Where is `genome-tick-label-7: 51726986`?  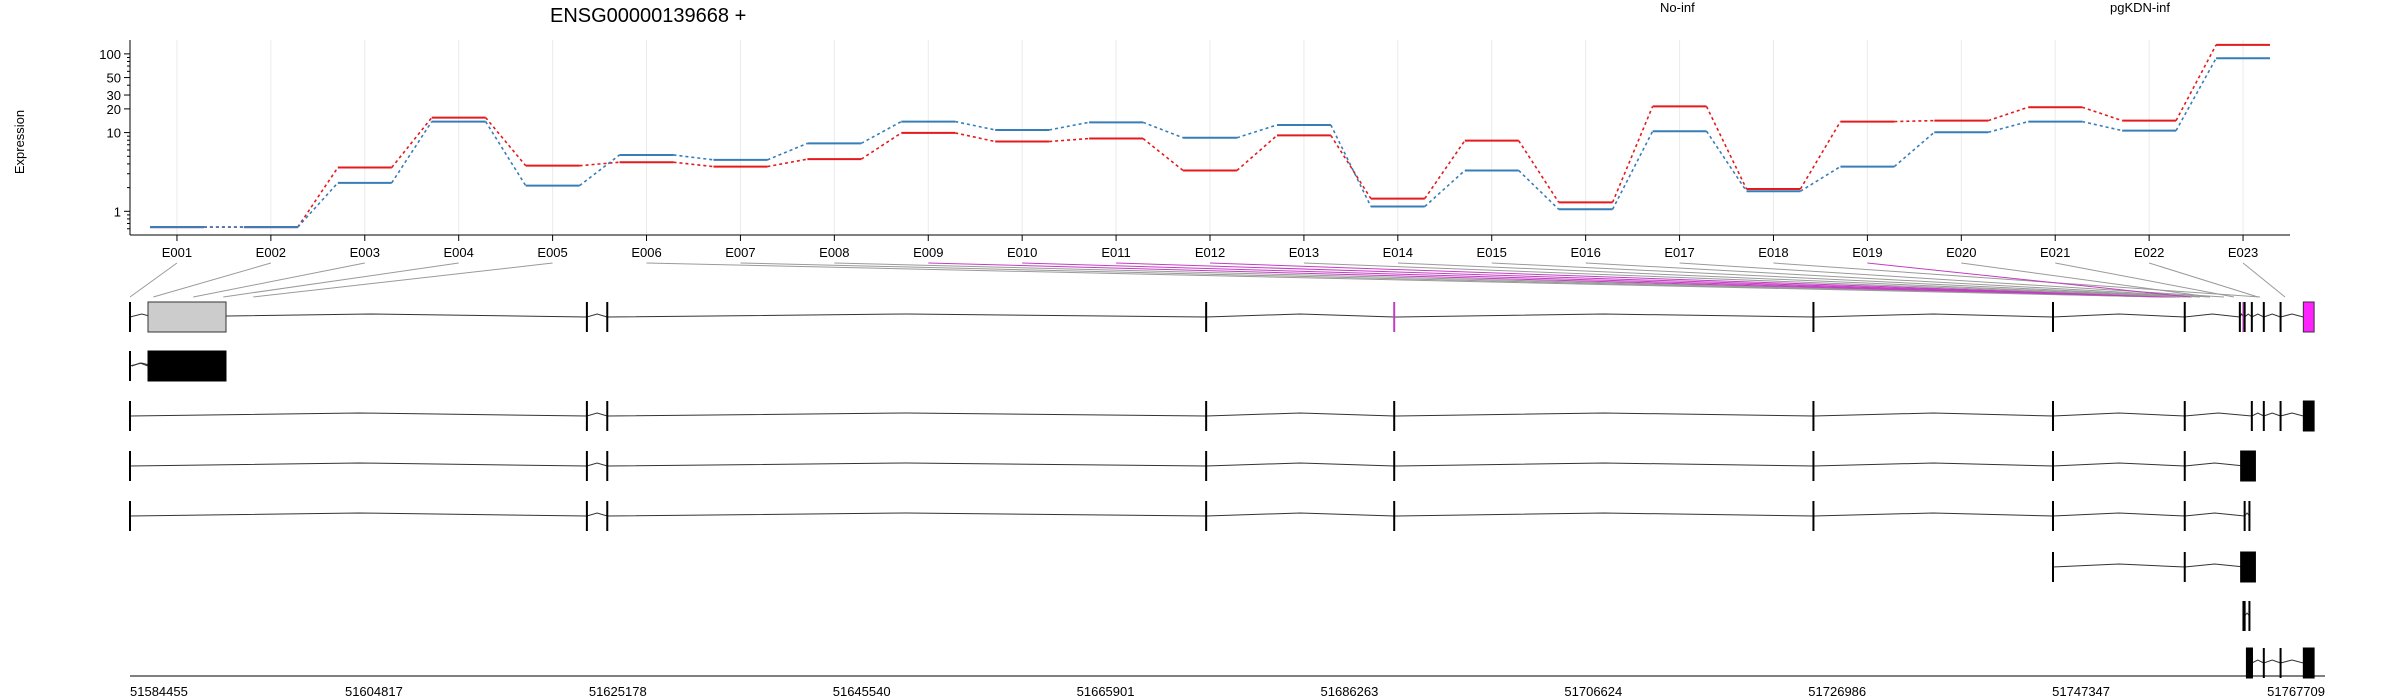 genome-tick-label-7: 51726986 is located at coordinates (1837, 691).